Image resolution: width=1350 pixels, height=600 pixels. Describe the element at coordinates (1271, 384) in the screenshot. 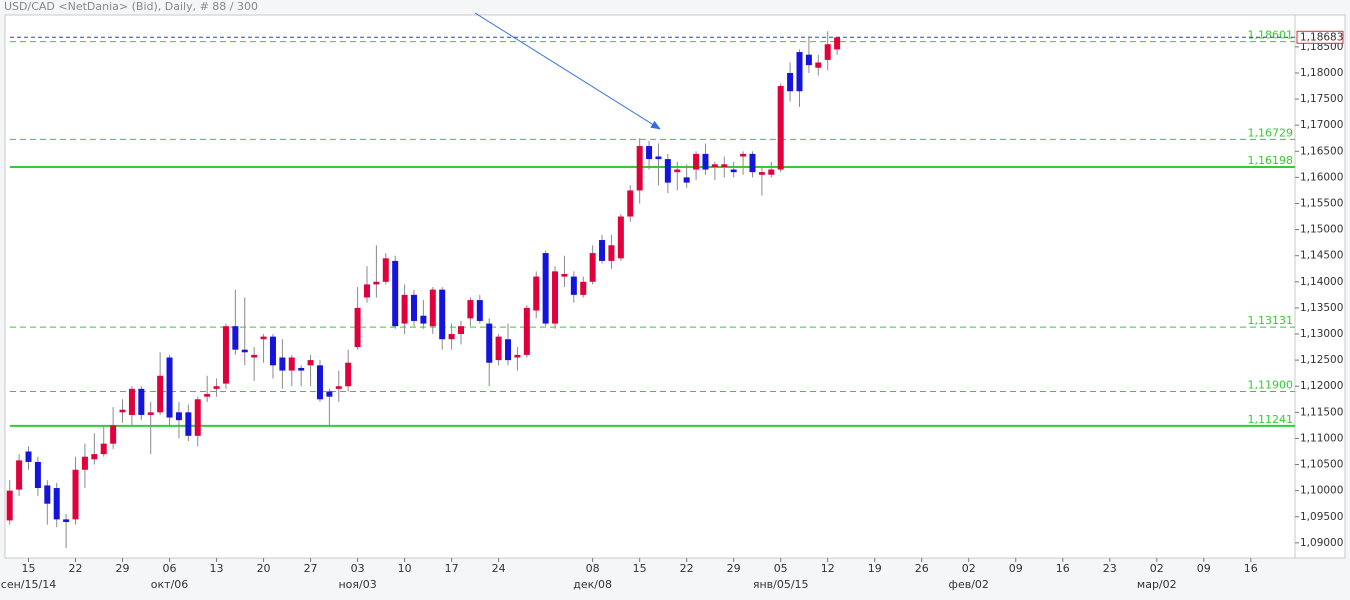

I see `level-label: 1,11900` at that location.